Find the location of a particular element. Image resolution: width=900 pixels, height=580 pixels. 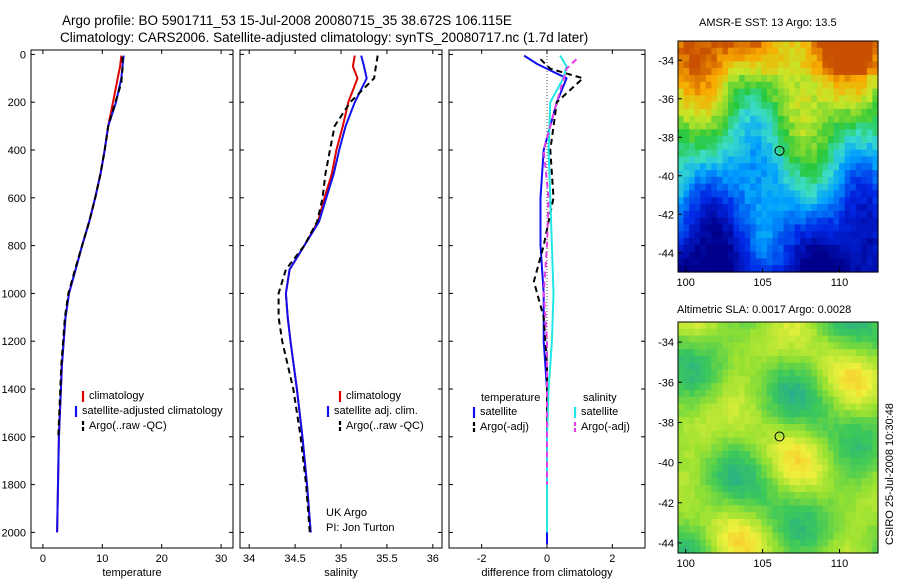

map-y-tick-label: -36 is located at coordinates (666, 383).